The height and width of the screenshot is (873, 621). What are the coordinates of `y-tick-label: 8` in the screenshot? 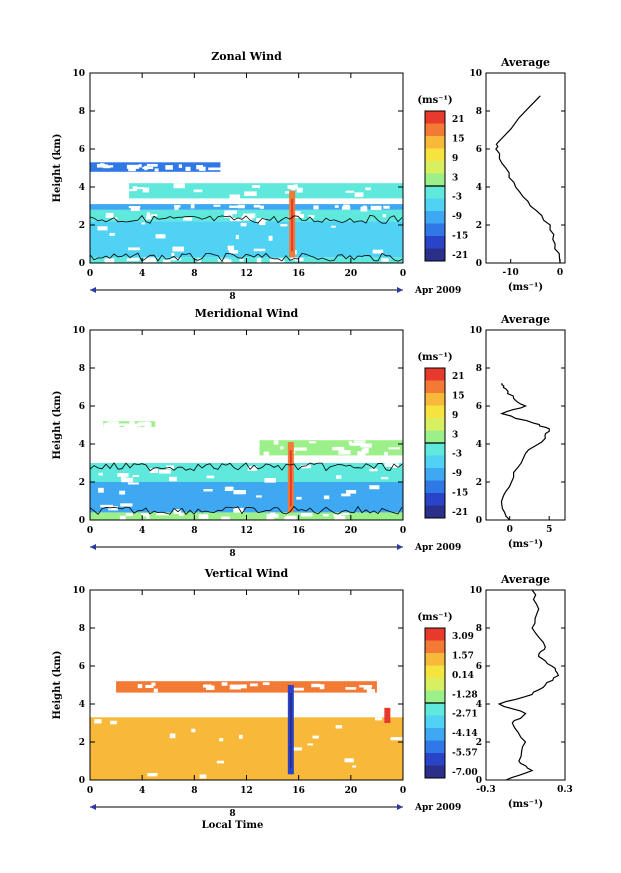 It's located at (82, 369).